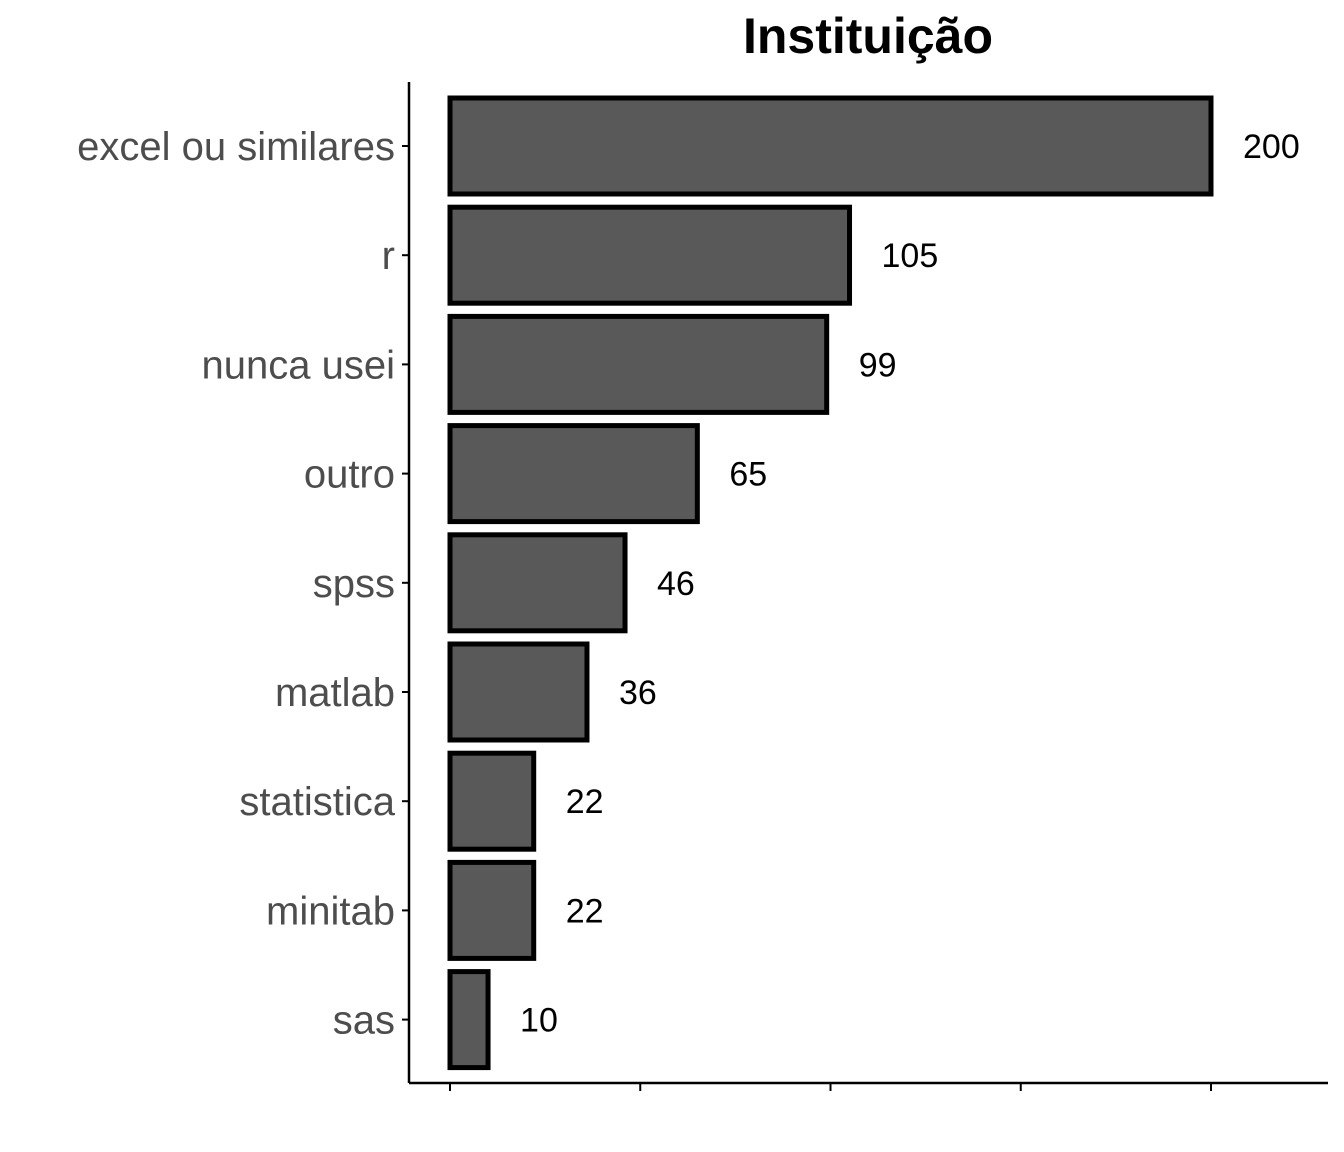 The image size is (1344, 1152). I want to click on bar-spss, so click(537, 583).